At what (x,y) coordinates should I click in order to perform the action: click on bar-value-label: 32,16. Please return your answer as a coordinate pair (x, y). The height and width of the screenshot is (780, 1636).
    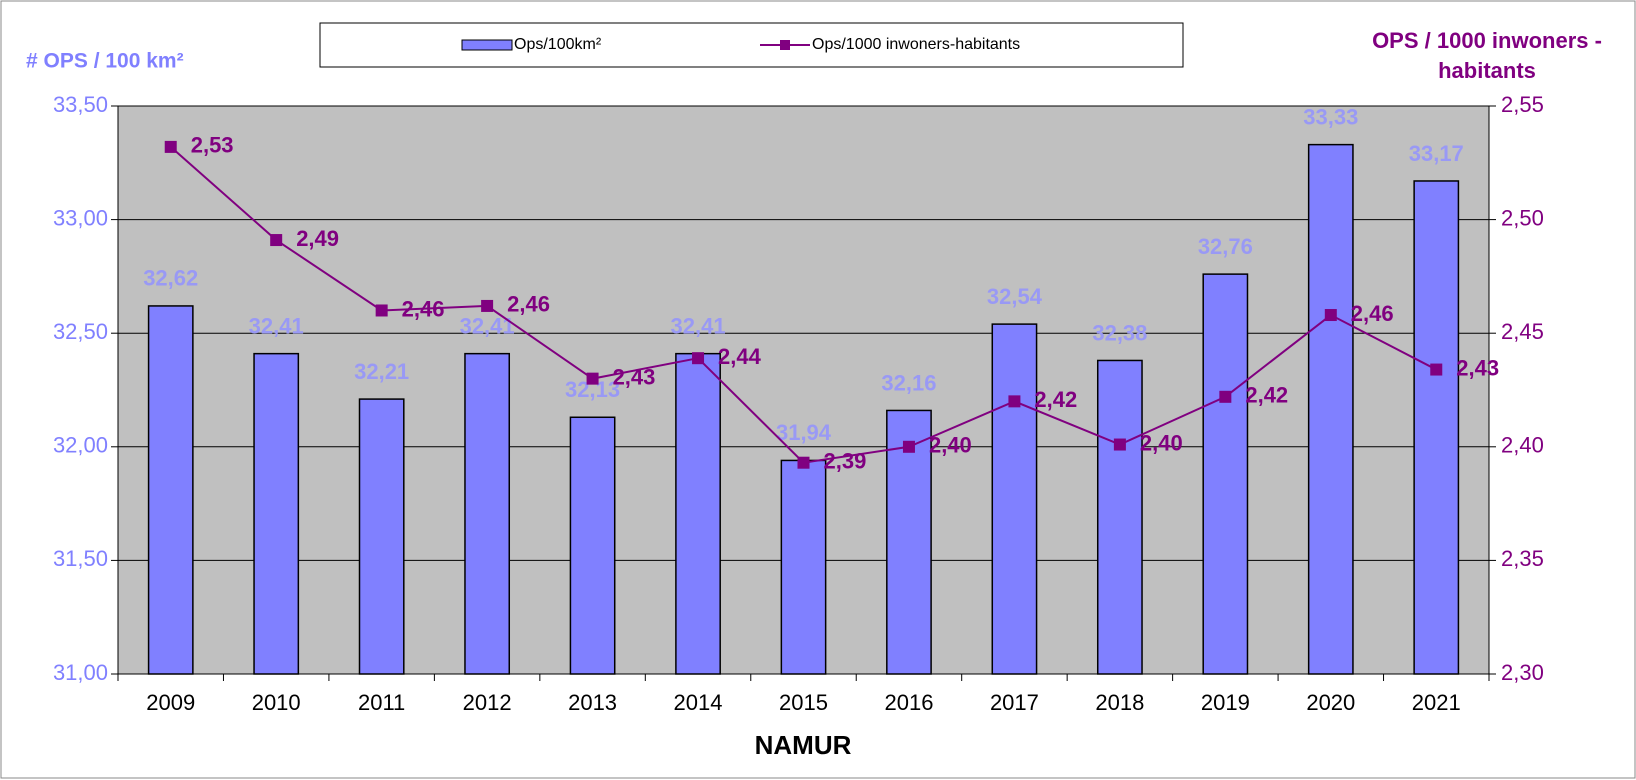
    Looking at the image, I should click on (908, 382).